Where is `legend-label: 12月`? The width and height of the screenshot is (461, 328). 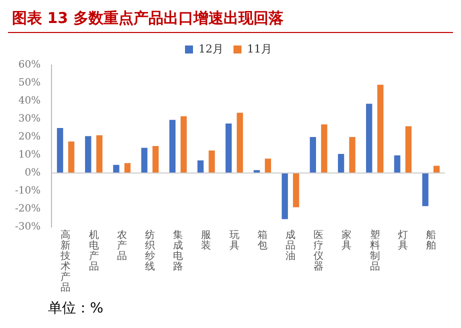 legend-label: 12月 is located at coordinates (211, 49).